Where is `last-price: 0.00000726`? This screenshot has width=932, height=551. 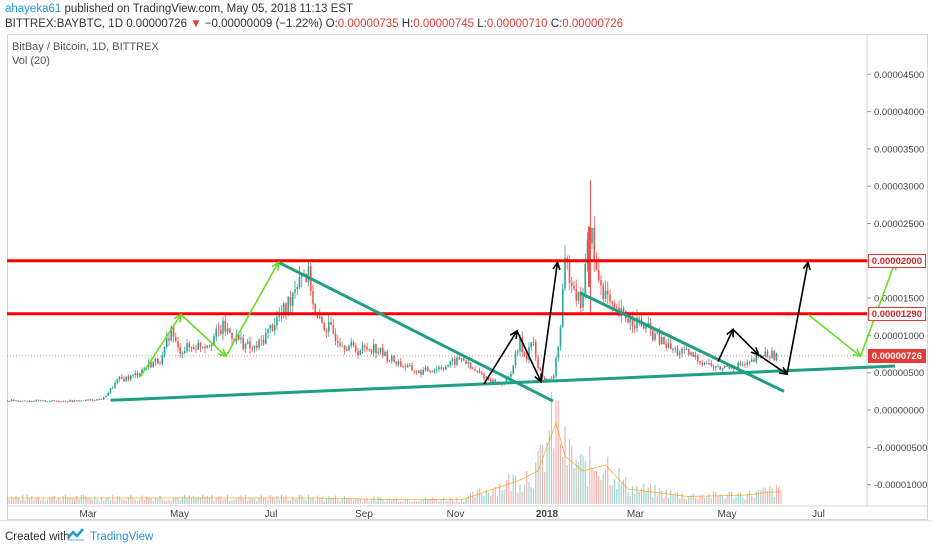 last-price: 0.00000726 is located at coordinates (156, 24).